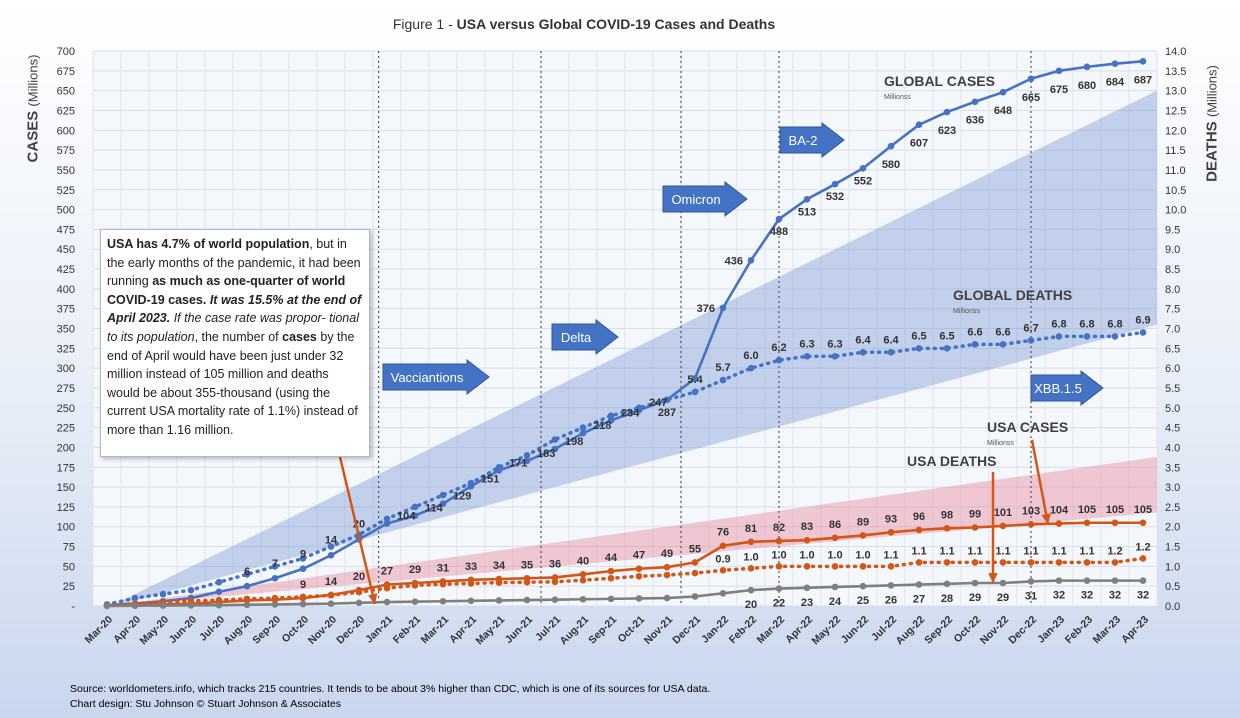  What do you see at coordinates (247, 572) in the screenshot?
I see `data-label: 6` at bounding box center [247, 572].